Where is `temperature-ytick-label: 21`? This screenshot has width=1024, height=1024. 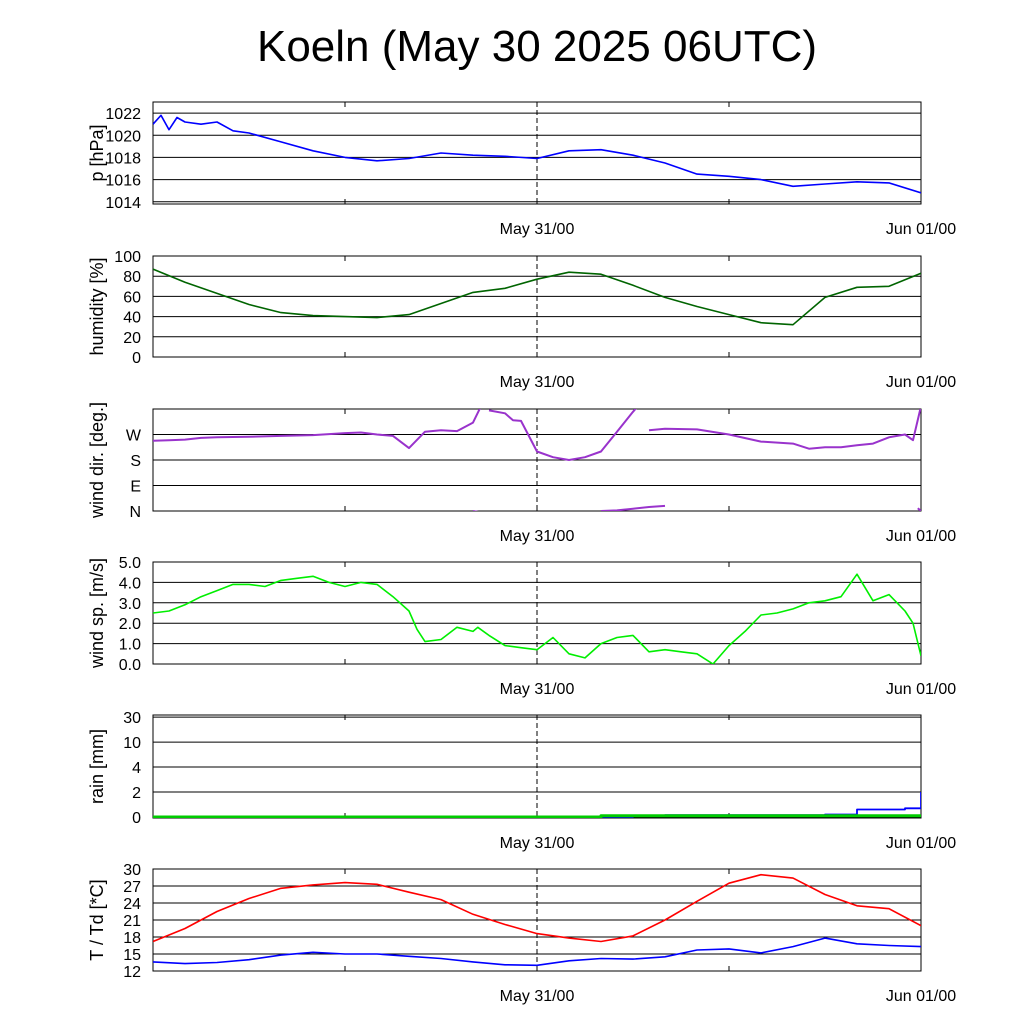
temperature-ytick-label: 21 is located at coordinates (132, 921).